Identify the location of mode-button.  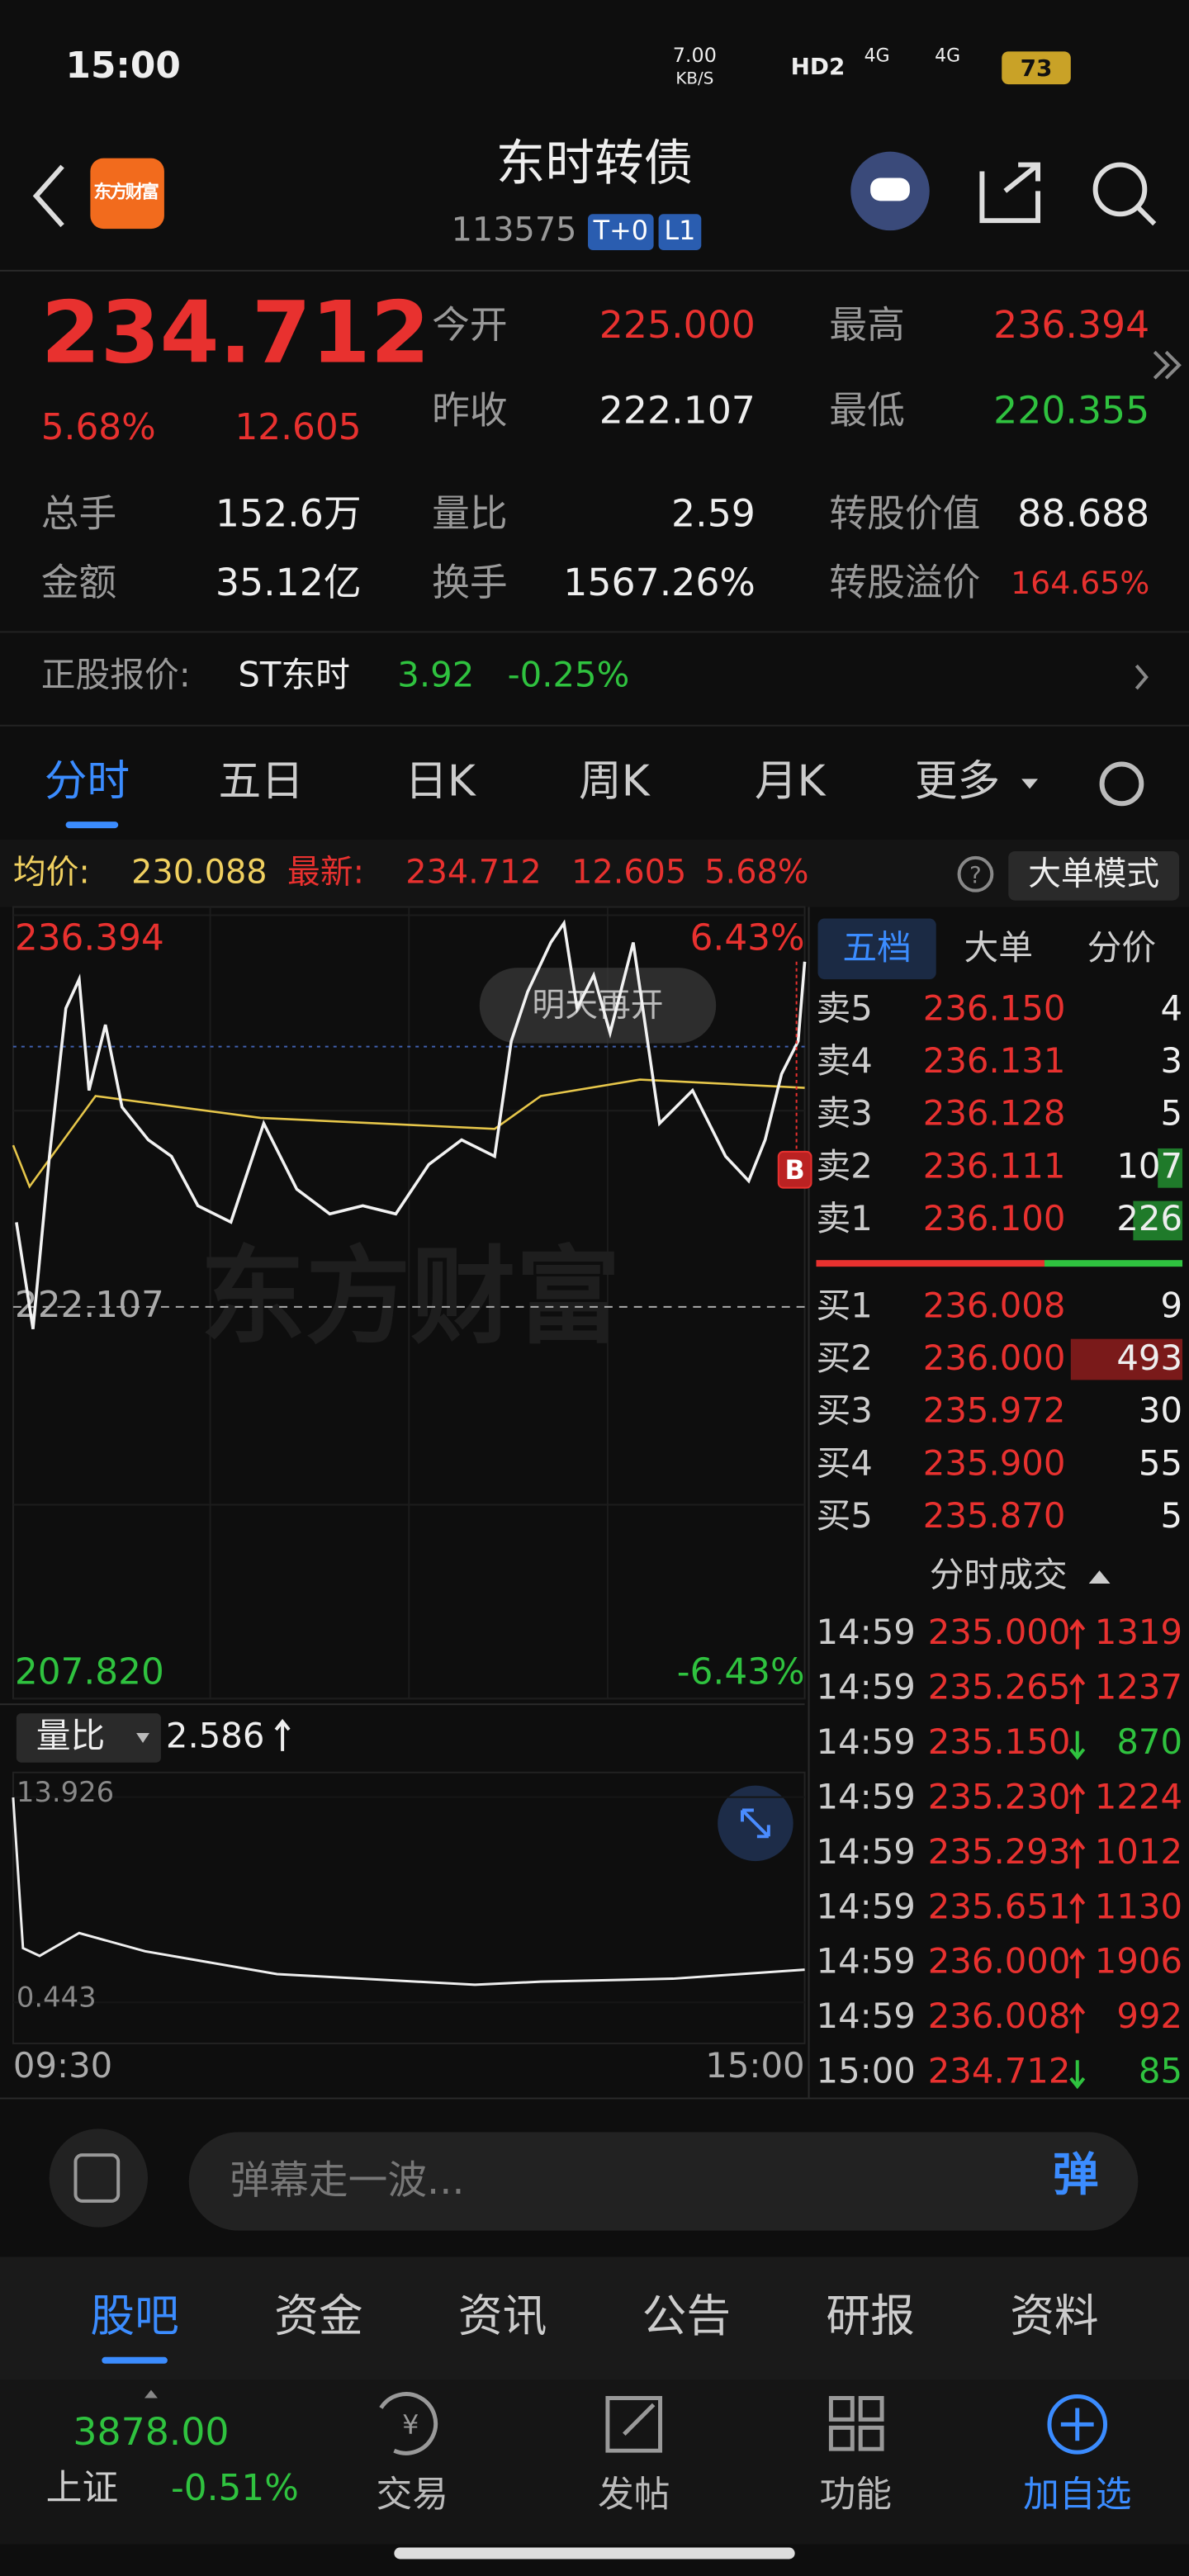
(1094, 875).